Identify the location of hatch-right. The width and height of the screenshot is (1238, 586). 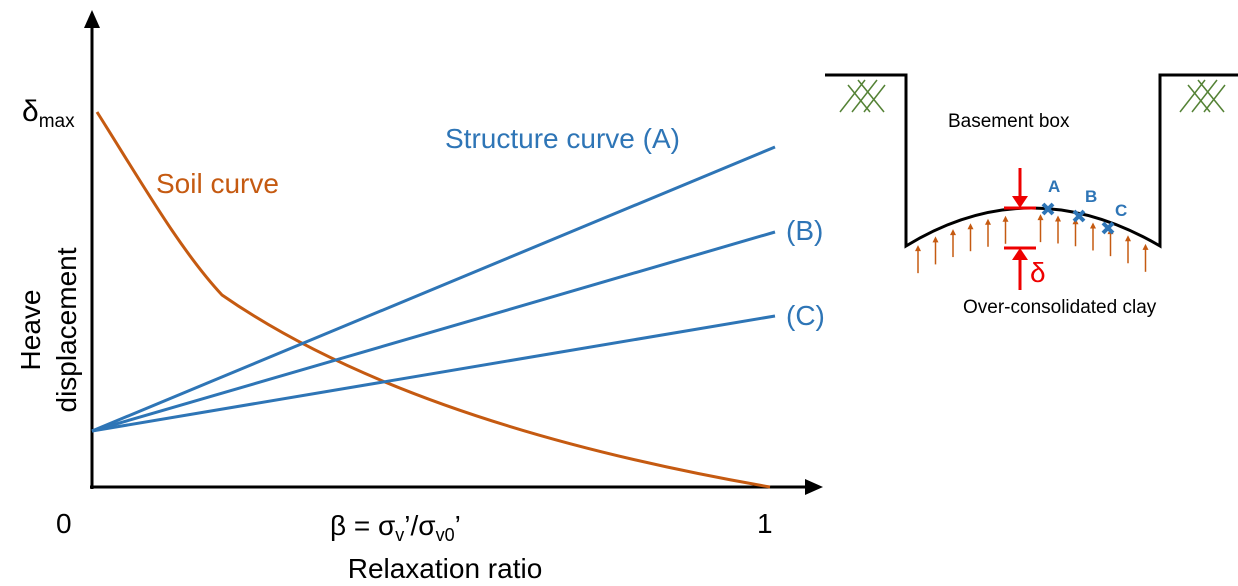
(1202, 96).